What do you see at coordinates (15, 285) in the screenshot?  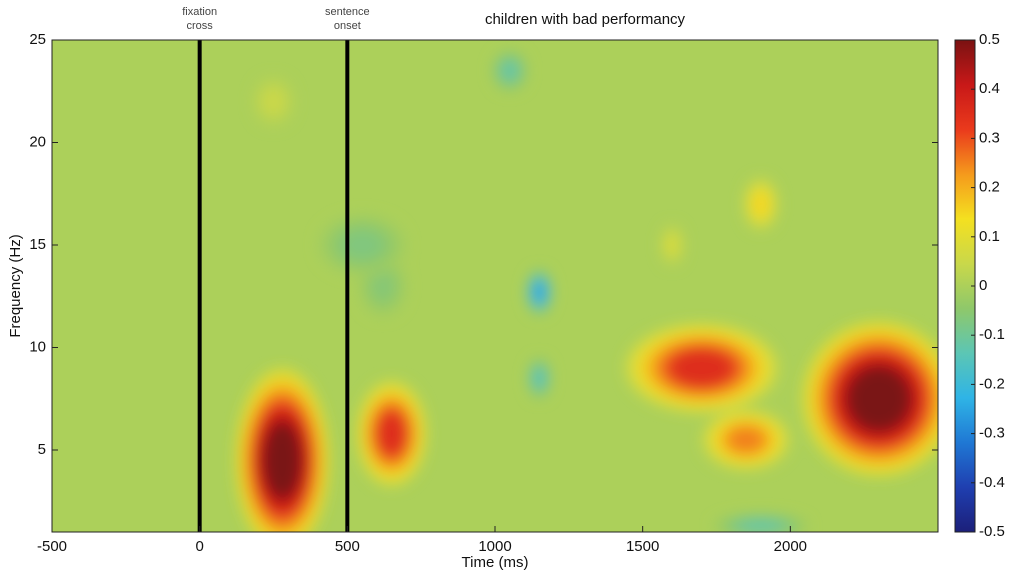 I see `y-axis-label: Frequency (Hz)` at bounding box center [15, 285].